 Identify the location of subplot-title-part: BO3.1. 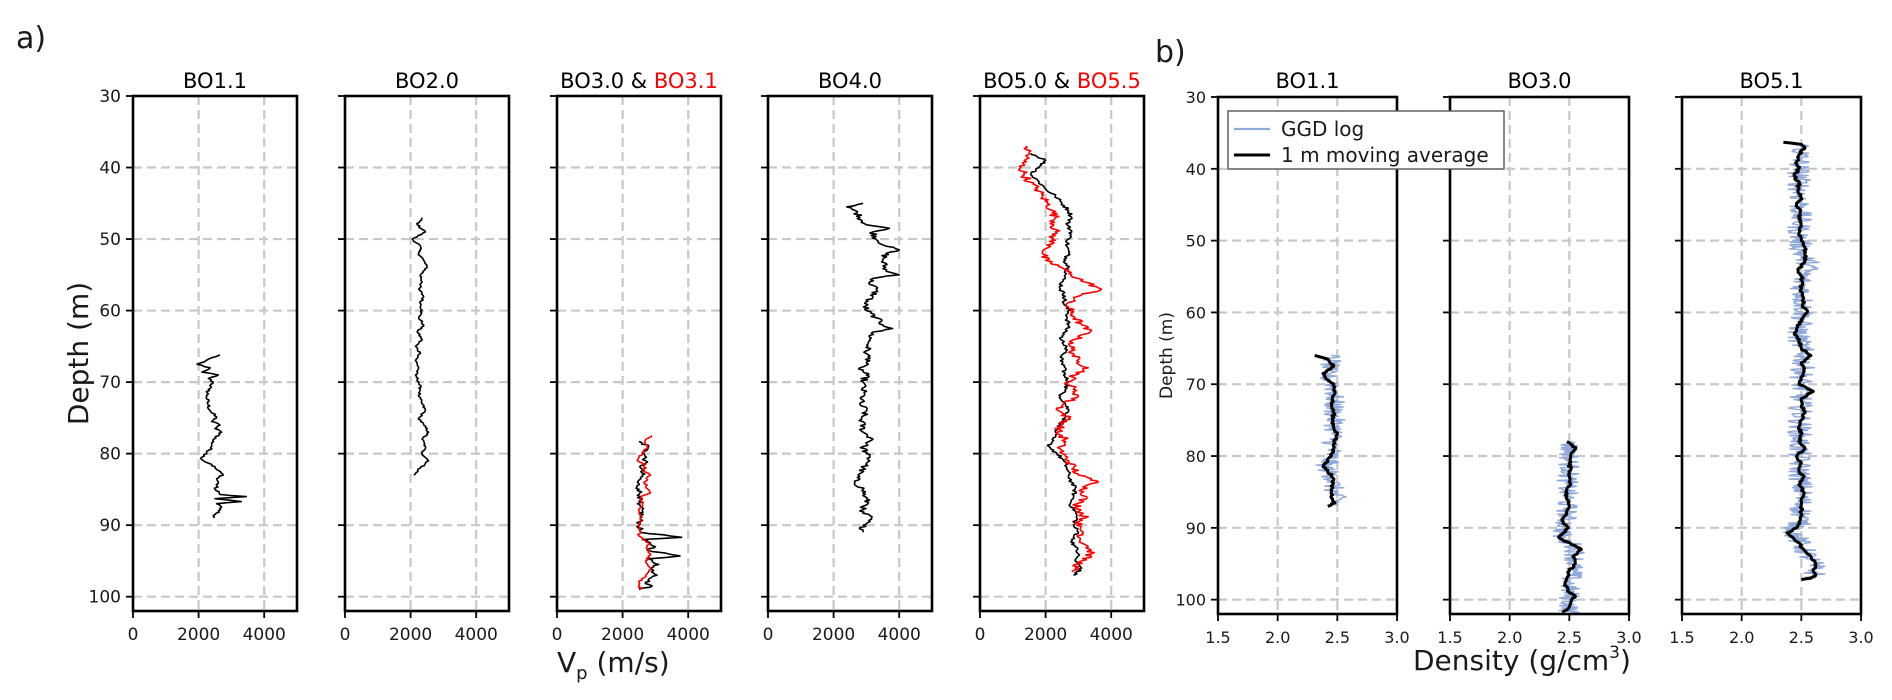
(686, 81).